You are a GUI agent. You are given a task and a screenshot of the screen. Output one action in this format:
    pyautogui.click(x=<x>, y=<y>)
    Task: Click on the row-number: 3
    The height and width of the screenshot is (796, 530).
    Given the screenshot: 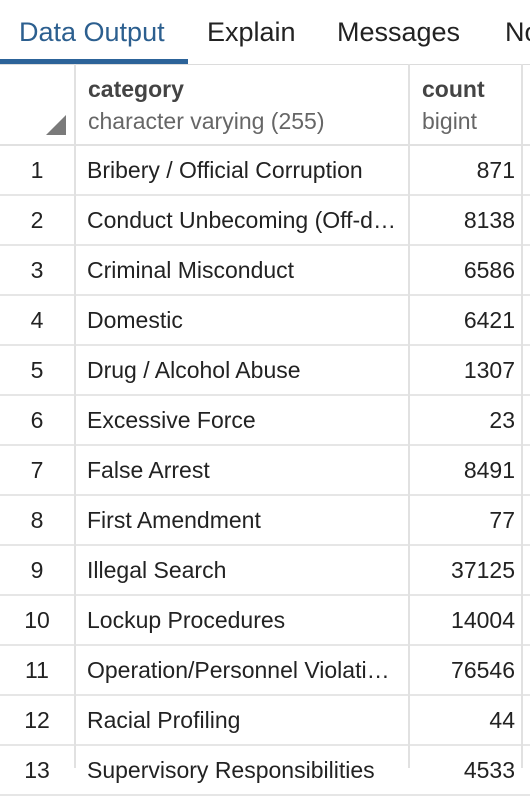 What is the action you would take?
    pyautogui.click(x=37, y=270)
    